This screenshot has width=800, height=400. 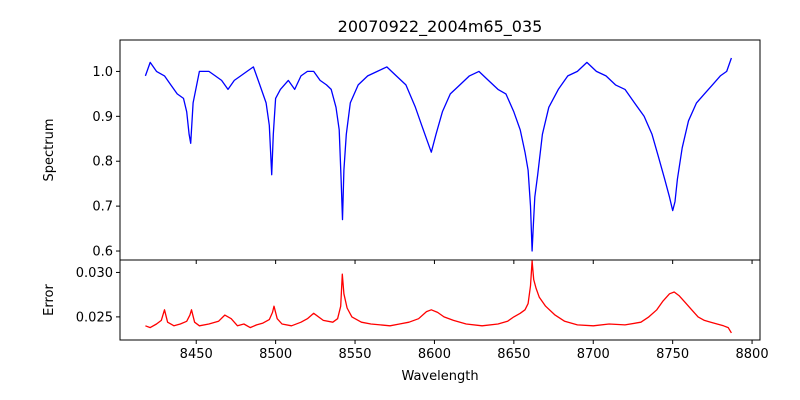 I want to click on x-axis-label: Wavelength, so click(x=439, y=376).